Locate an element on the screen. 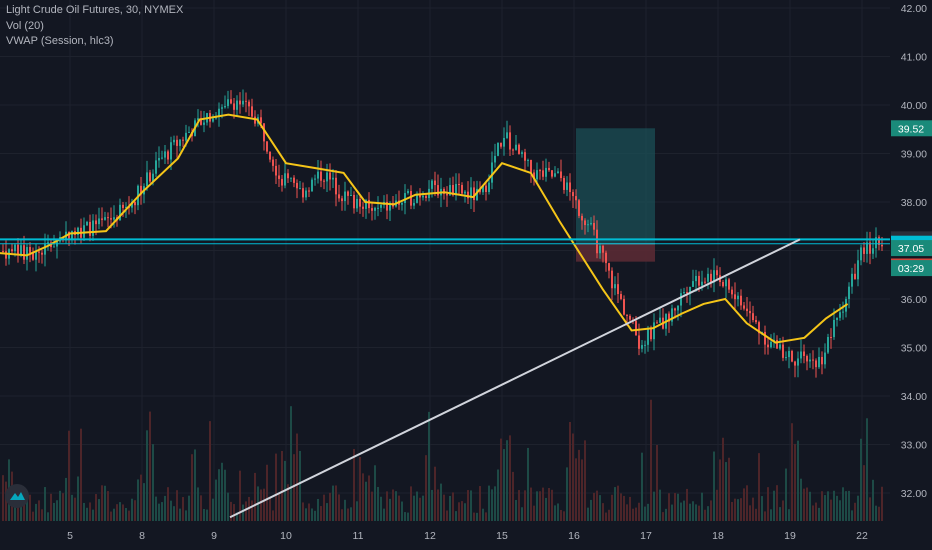  tradingview-logo-icon is located at coordinates (17, 496).